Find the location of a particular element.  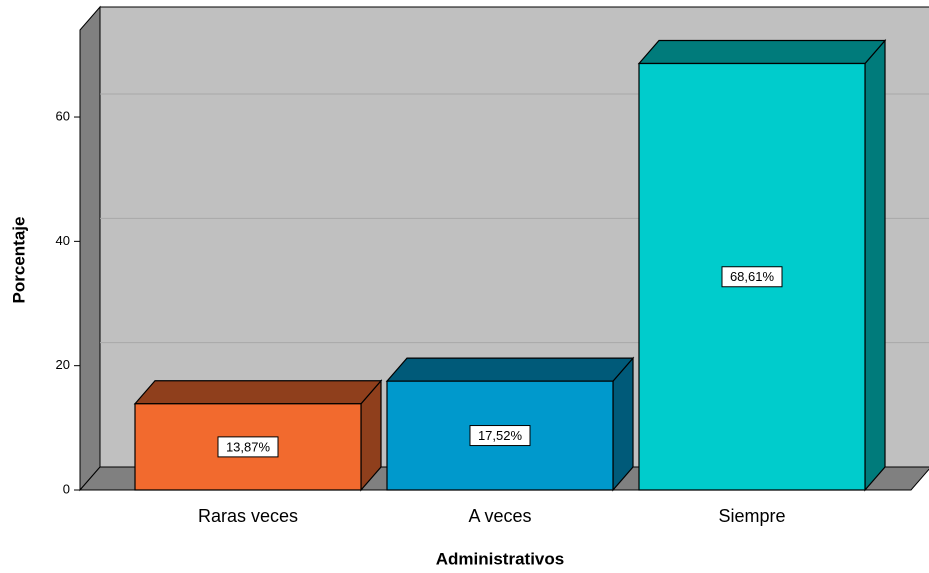

y-tick-label: 40 is located at coordinates (63, 240).